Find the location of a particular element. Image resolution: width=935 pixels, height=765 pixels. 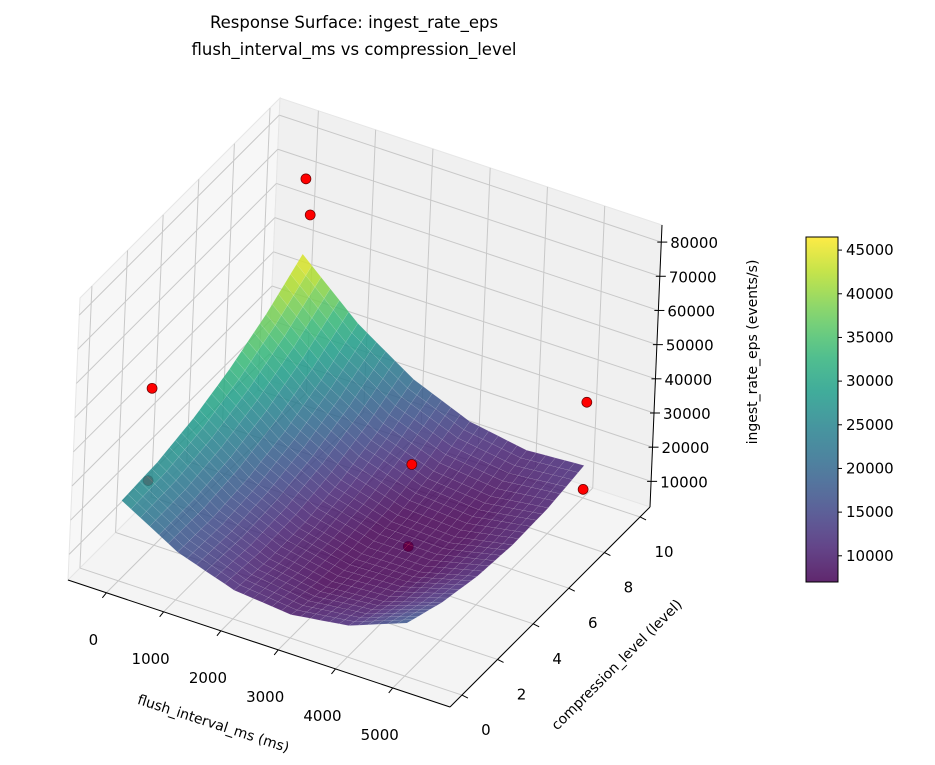

z-tick-label: 30000 is located at coordinates (687, 414).